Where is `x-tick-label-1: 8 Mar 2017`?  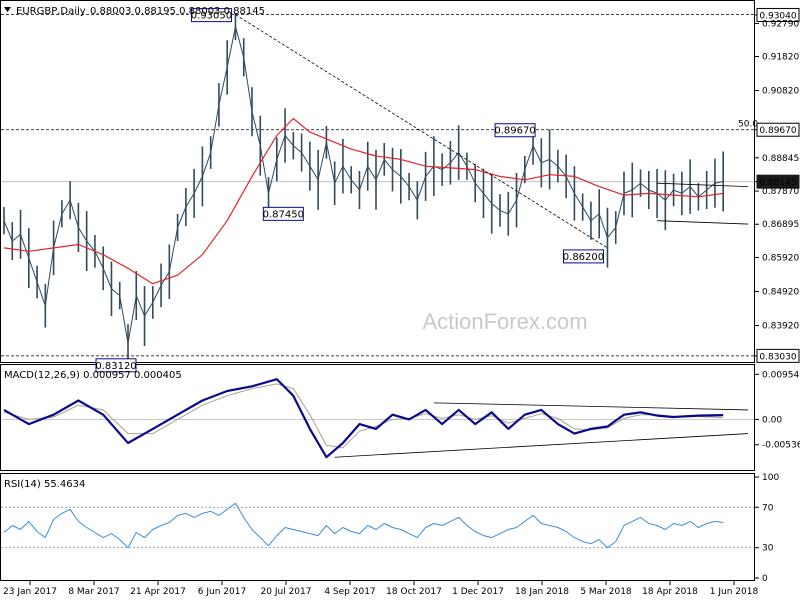
x-tick-label-1: 8 Mar 2017 is located at coordinates (93, 592).